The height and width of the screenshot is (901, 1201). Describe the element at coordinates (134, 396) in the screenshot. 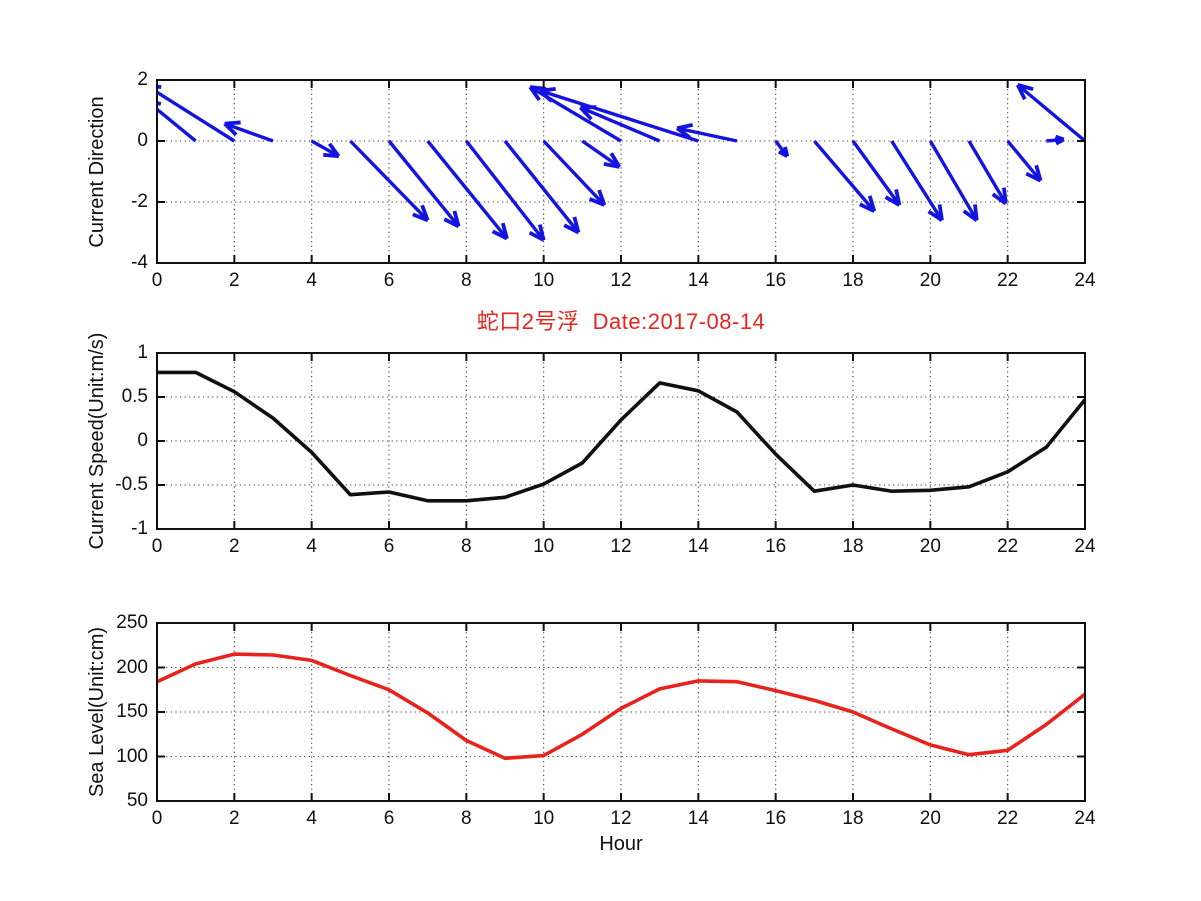

I see `y-tick-label: 0.5` at that location.